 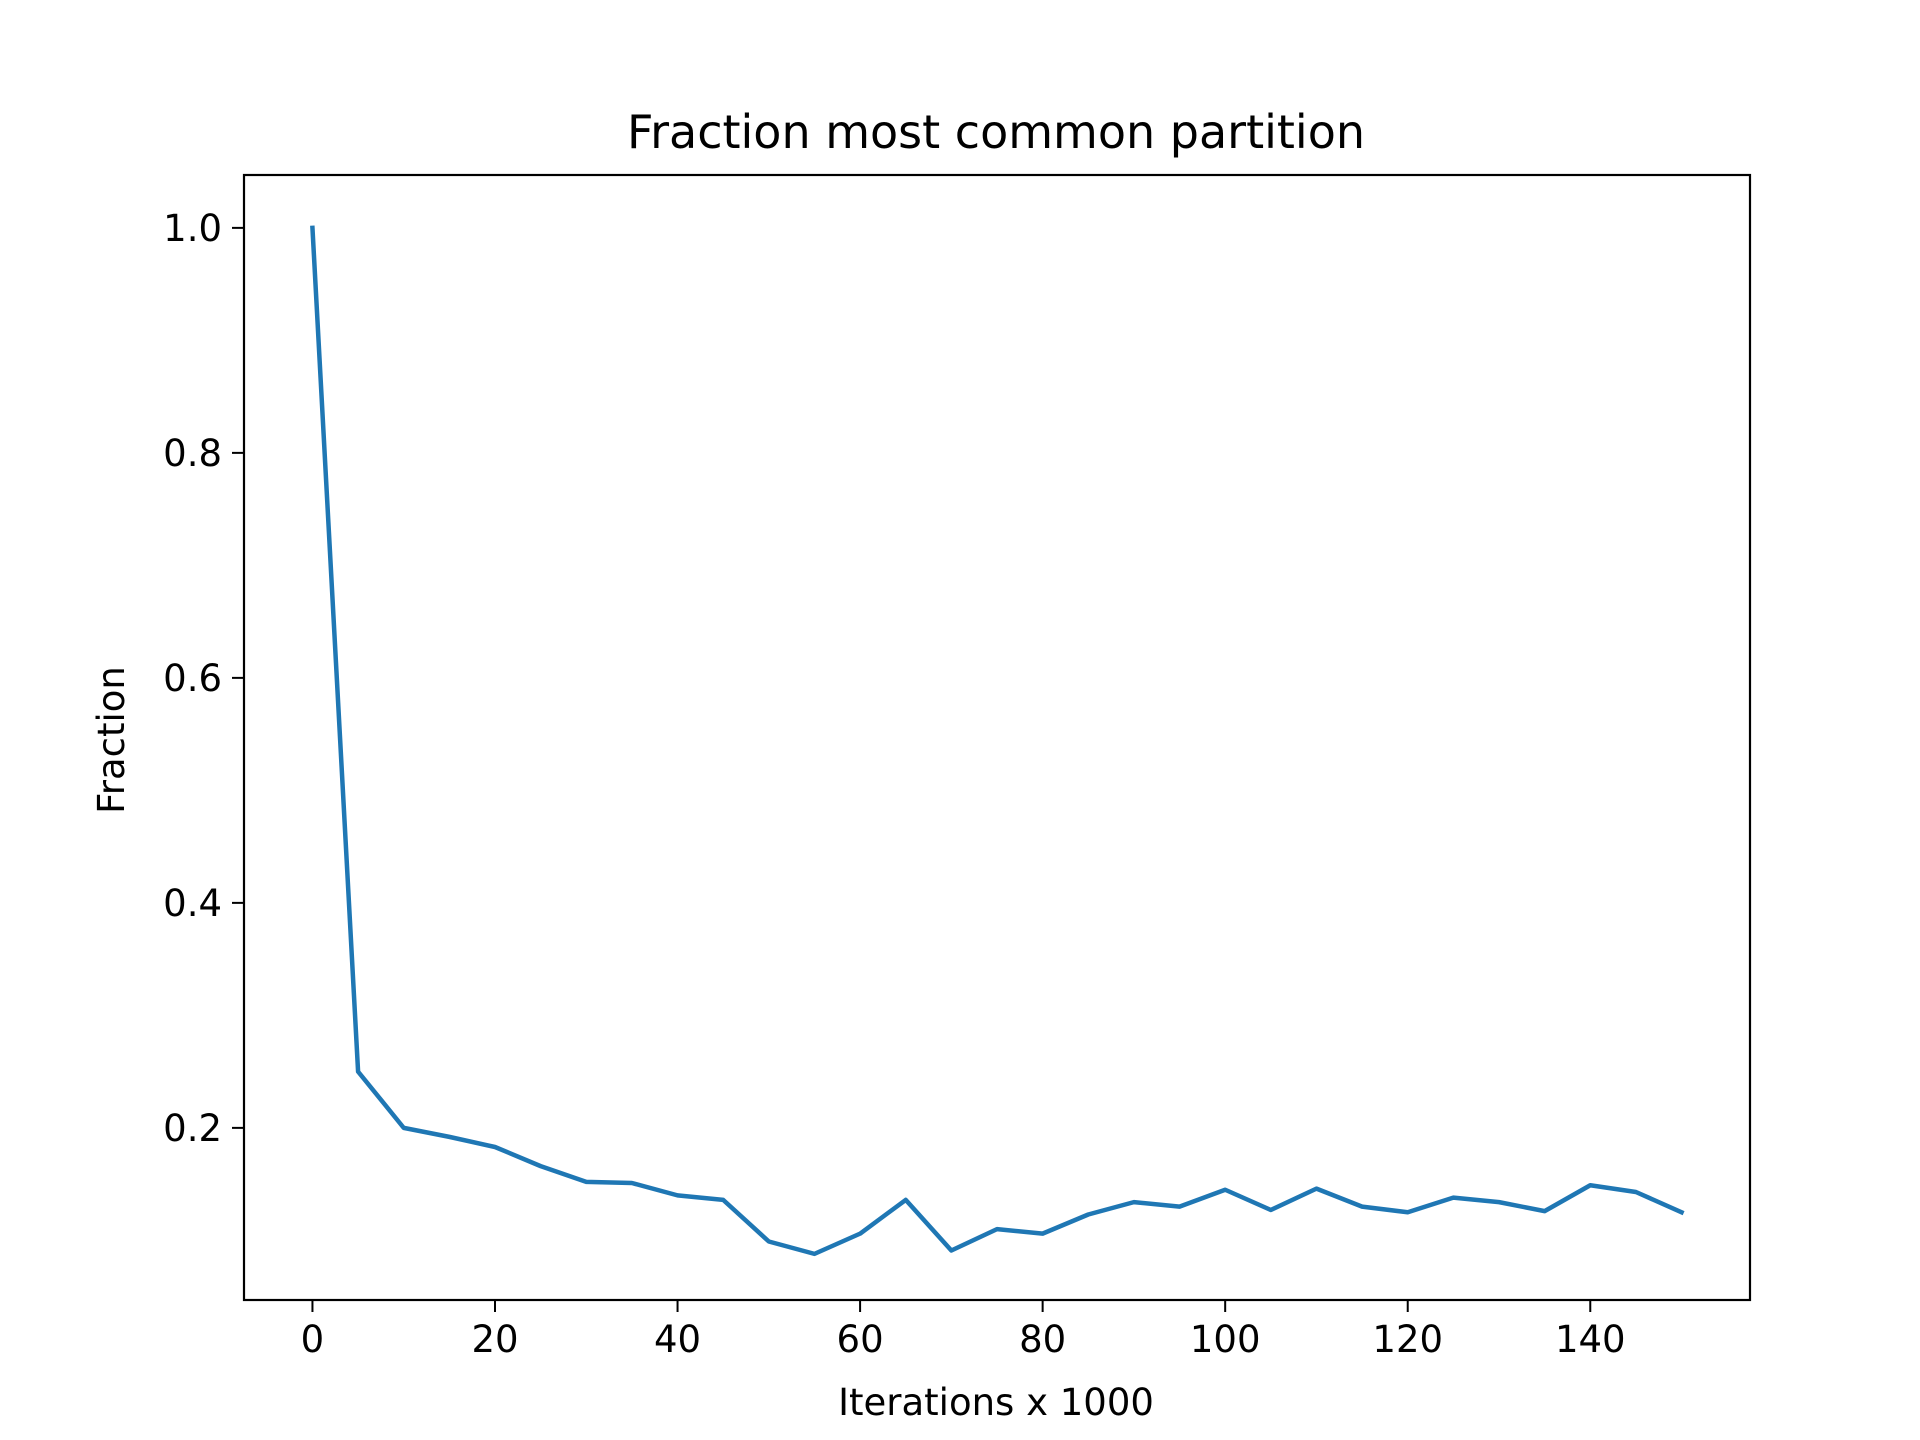 What do you see at coordinates (1225, 1339) in the screenshot?
I see `x-tick-label: 100` at bounding box center [1225, 1339].